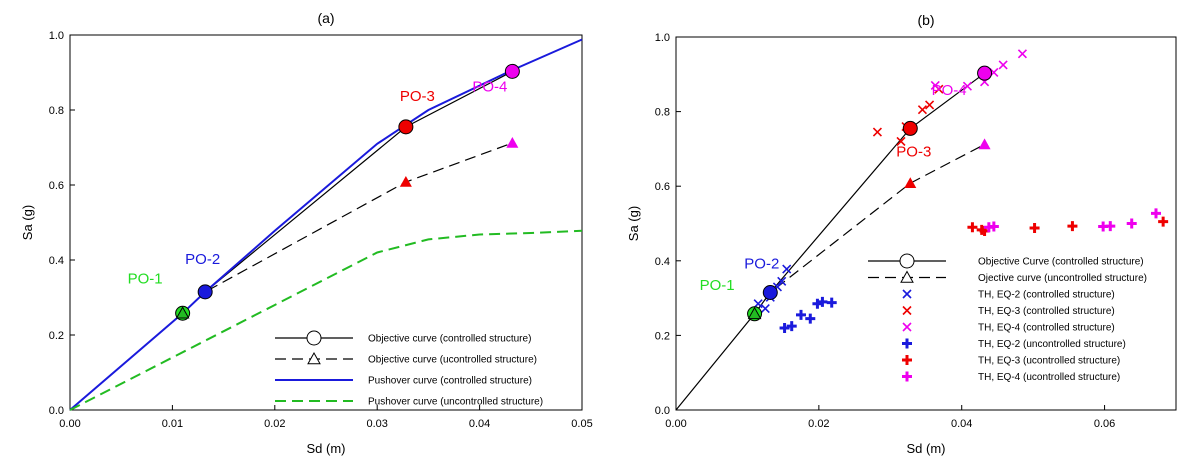  What do you see at coordinates (1049, 361) in the screenshot?
I see `legend-label: TH, EQ-3 (ucontrolled structure)` at bounding box center [1049, 361].